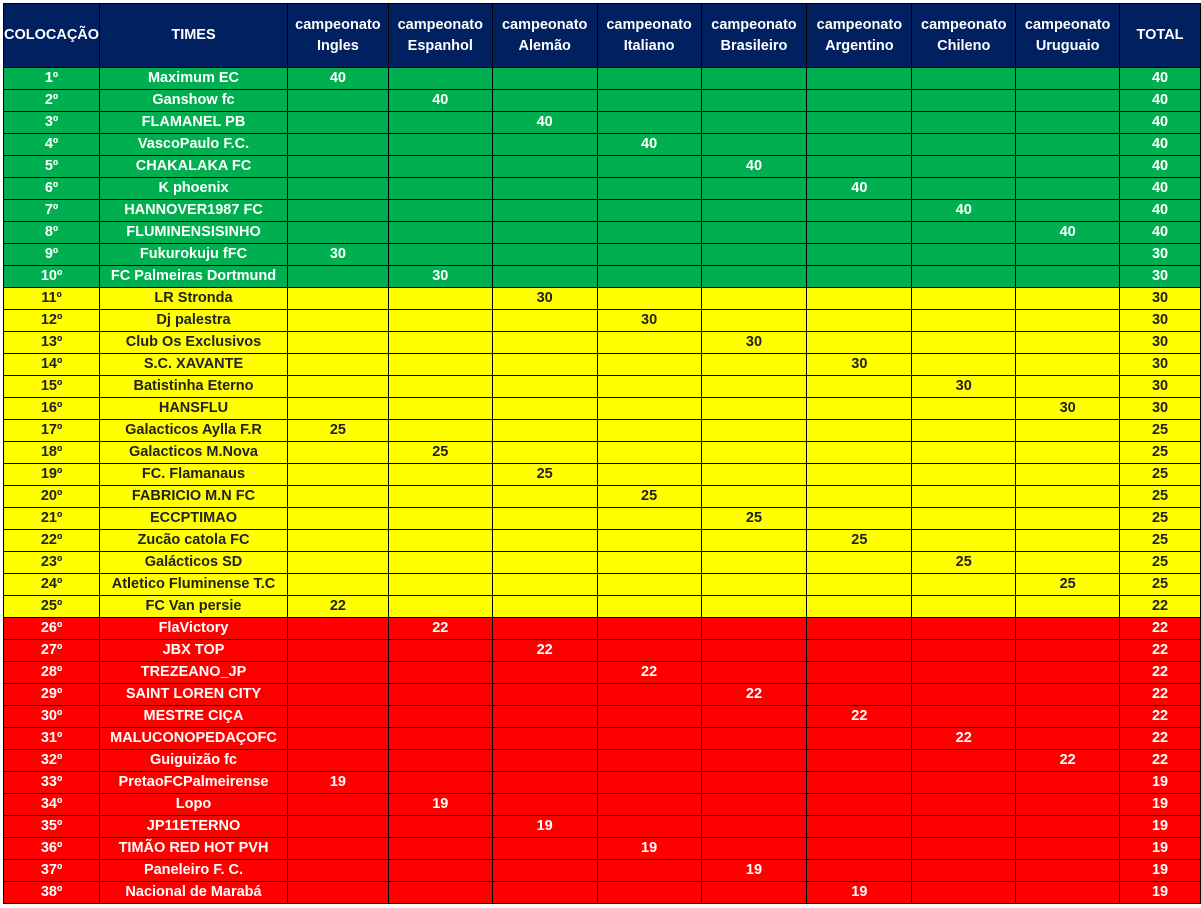  What do you see at coordinates (193, 232) in the screenshot?
I see `team-cell: FLUMINENSISINHO` at bounding box center [193, 232].